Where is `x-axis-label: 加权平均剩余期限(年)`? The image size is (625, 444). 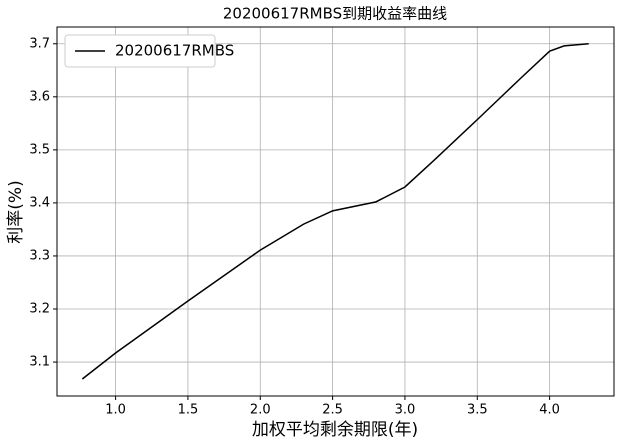 x-axis-label: 加权平均剩余期限(年) is located at coordinates (335, 430).